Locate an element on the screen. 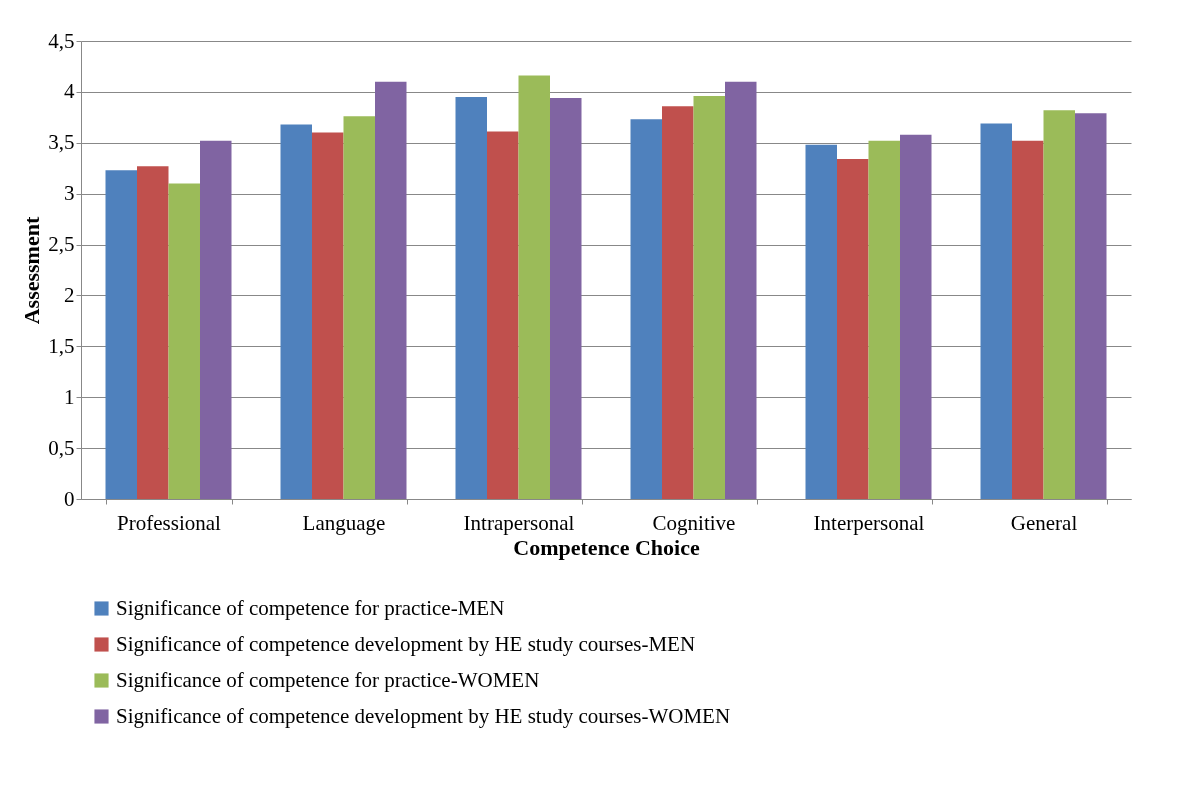 This screenshot has width=1195, height=803. x-tick-label: Language is located at coordinates (344, 522).